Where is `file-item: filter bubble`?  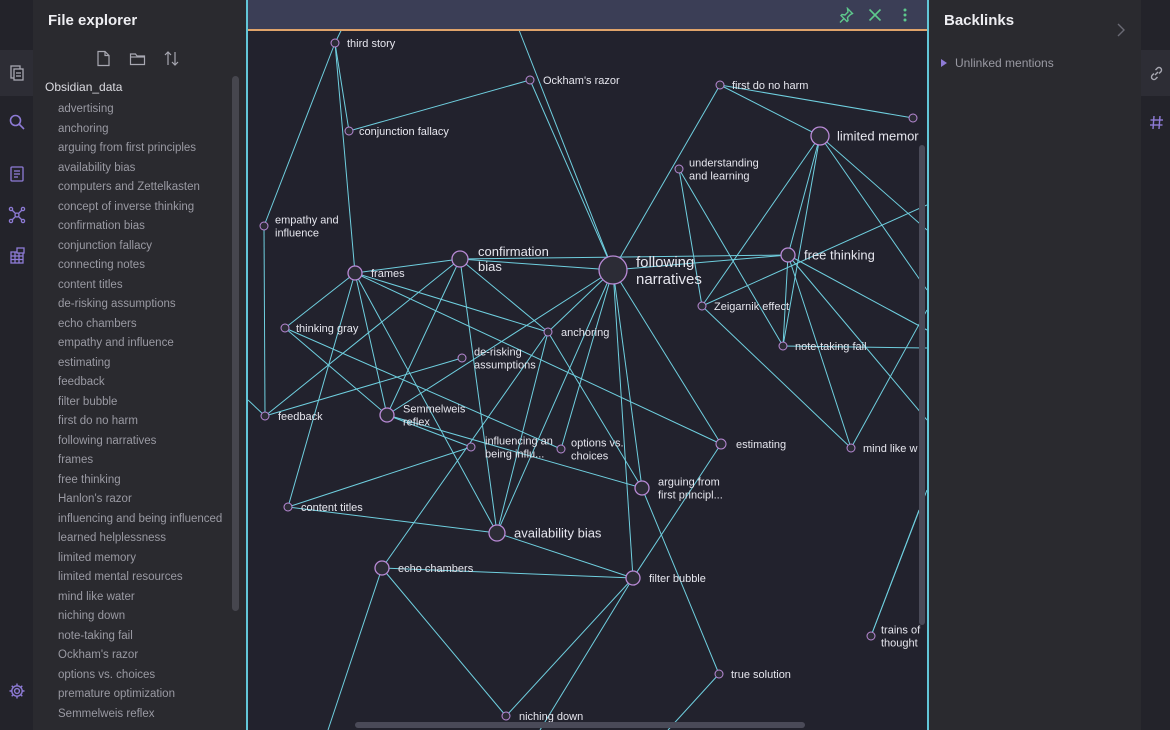
file-item: filter bubble is located at coordinates (88, 401).